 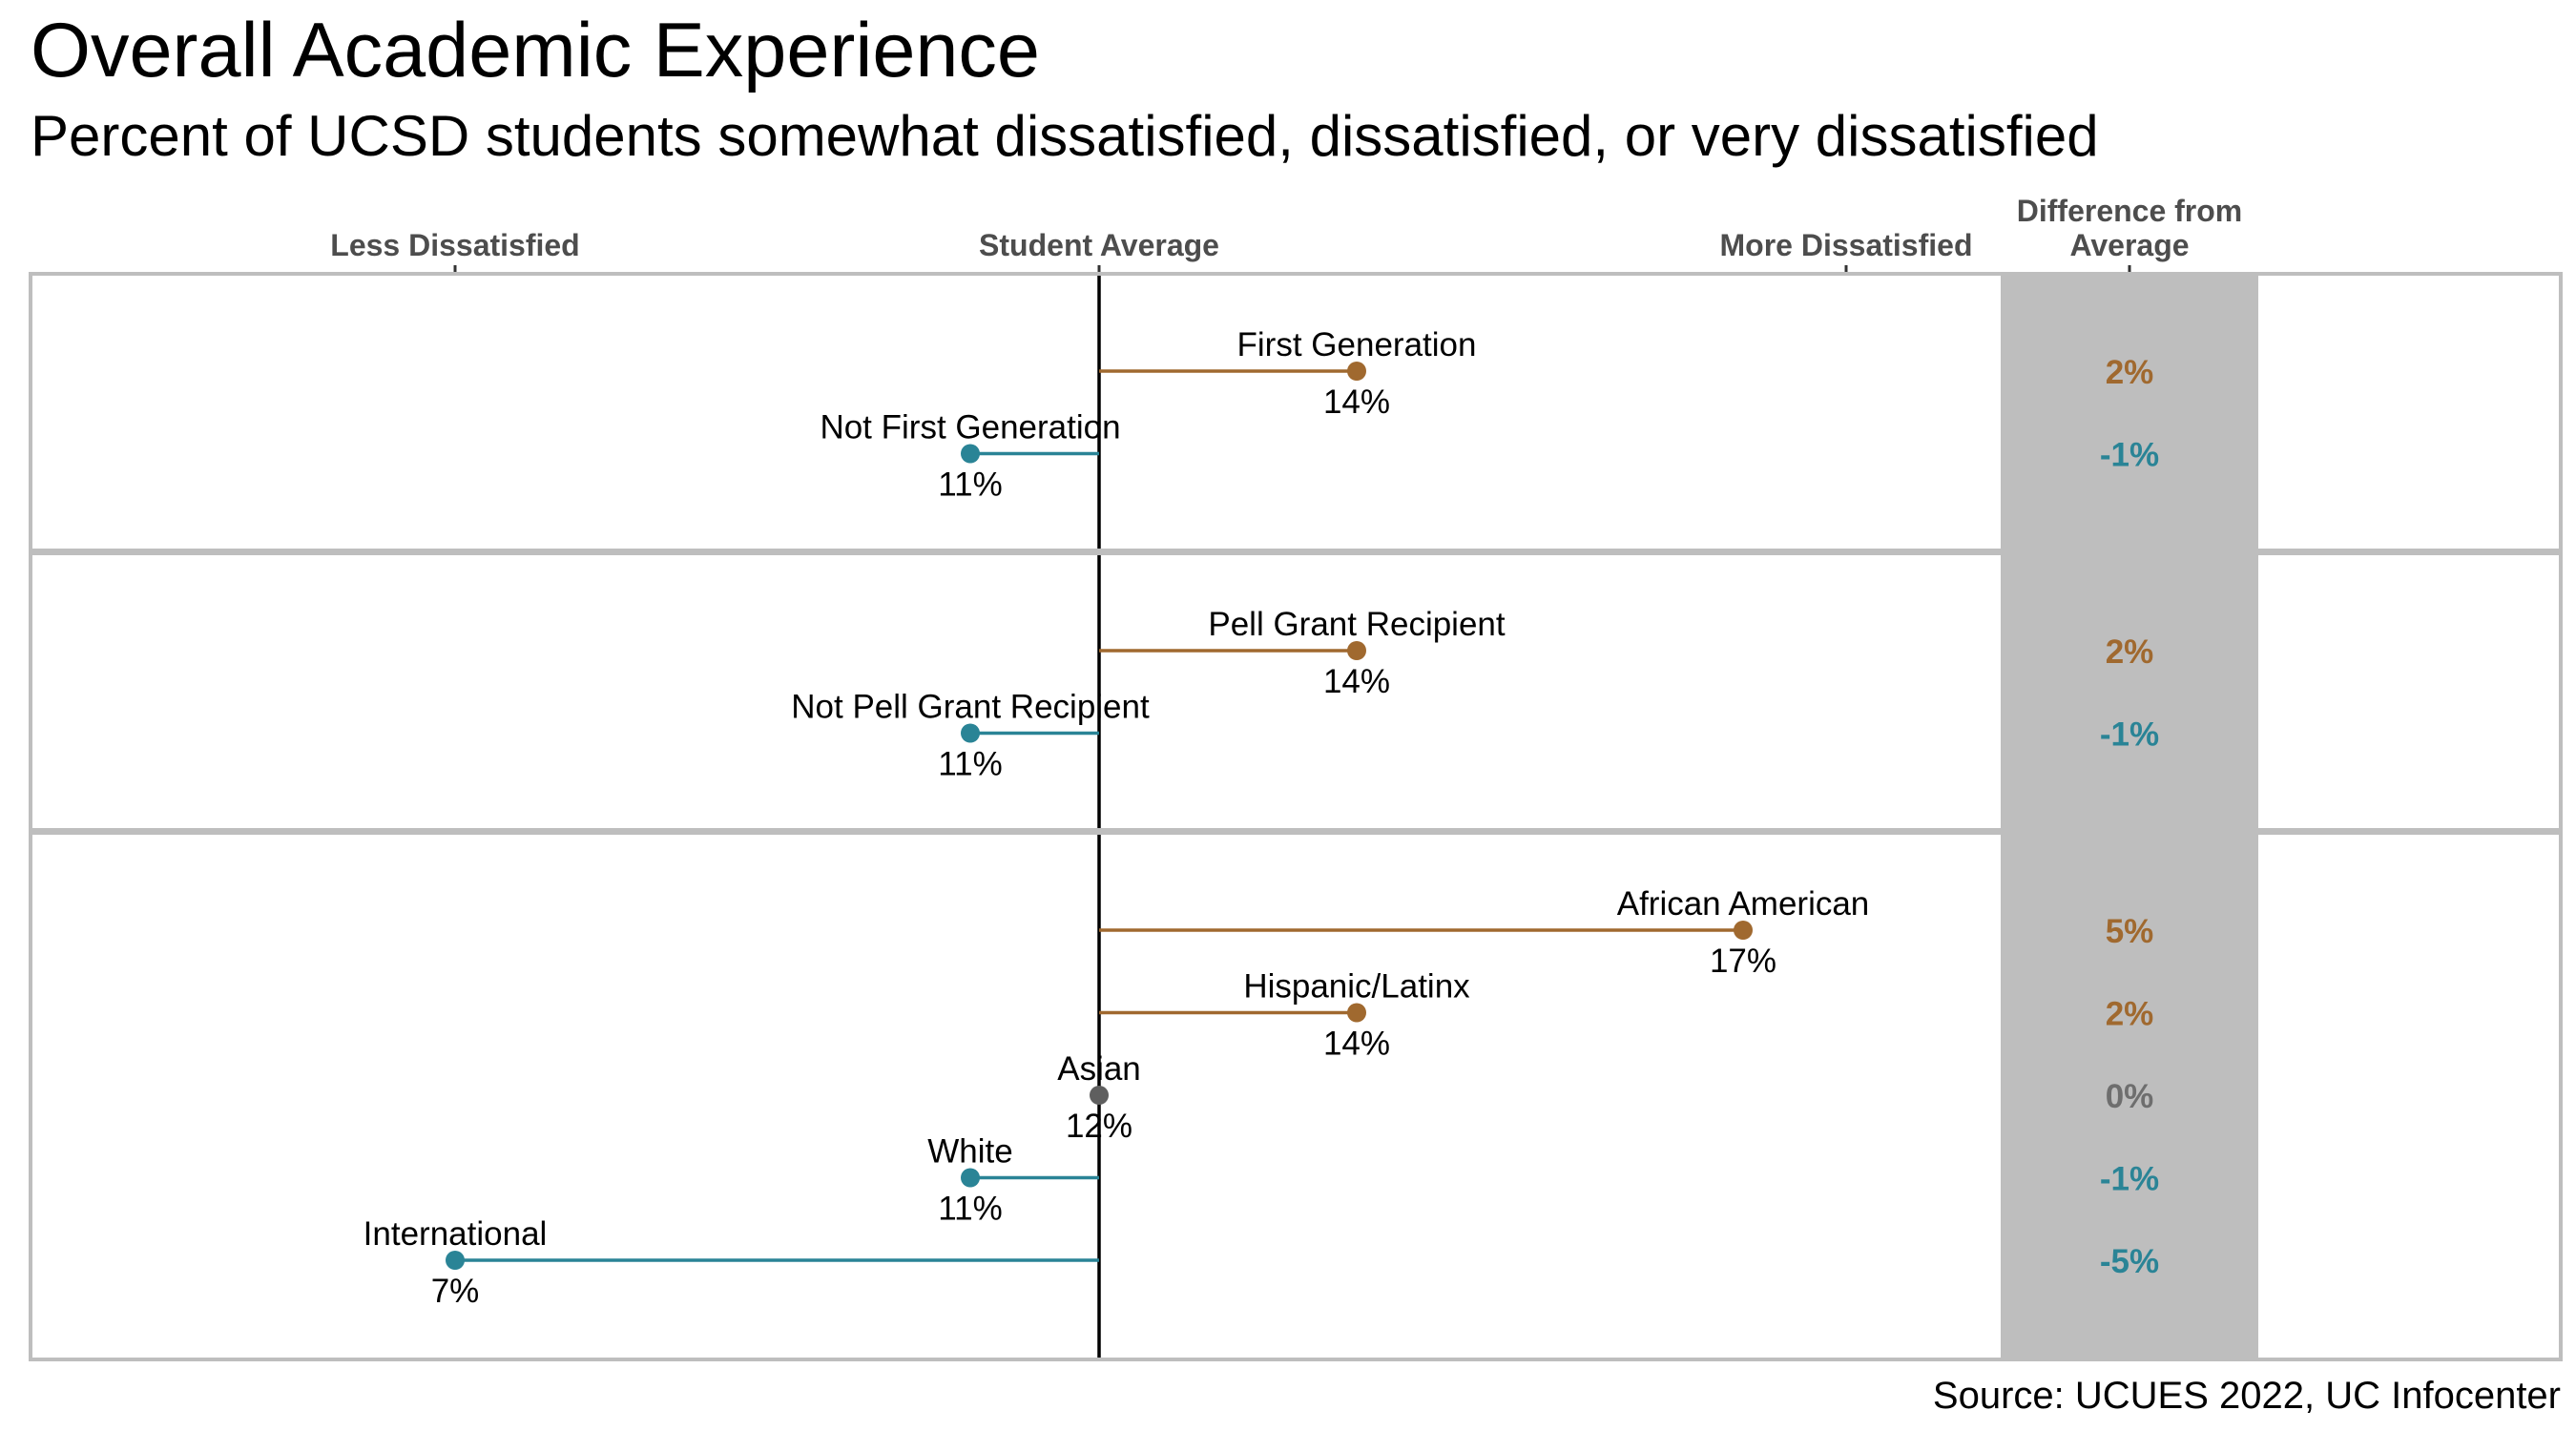 I want to click on difference-band-pell-grant, so click(x=2129, y=692).